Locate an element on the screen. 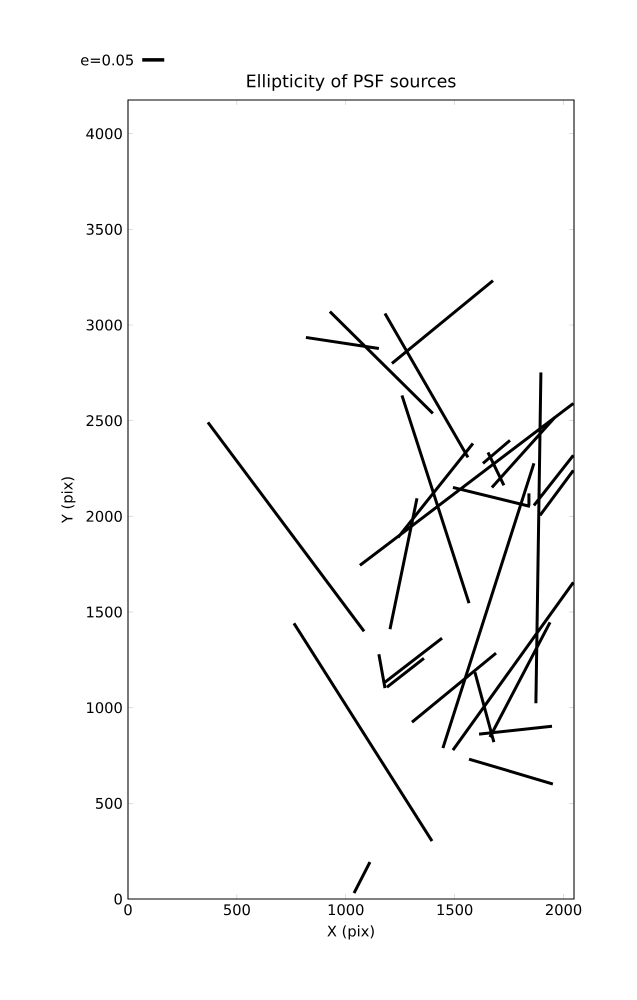 This screenshot has width=637, height=1000. x-tick-label: 2000 is located at coordinates (564, 910).